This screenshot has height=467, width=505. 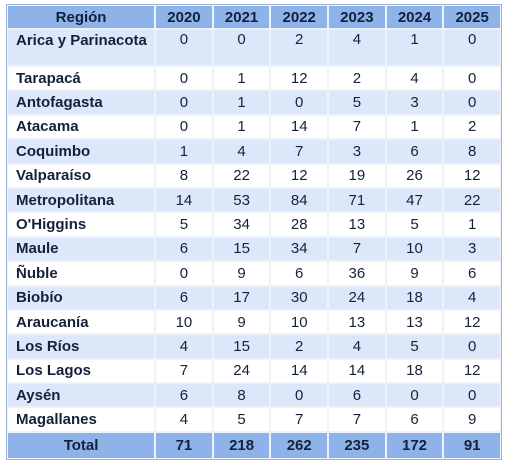 What do you see at coordinates (254, 249) in the screenshot?
I see `table-row: Maule 6 15 34 7 10 3` at bounding box center [254, 249].